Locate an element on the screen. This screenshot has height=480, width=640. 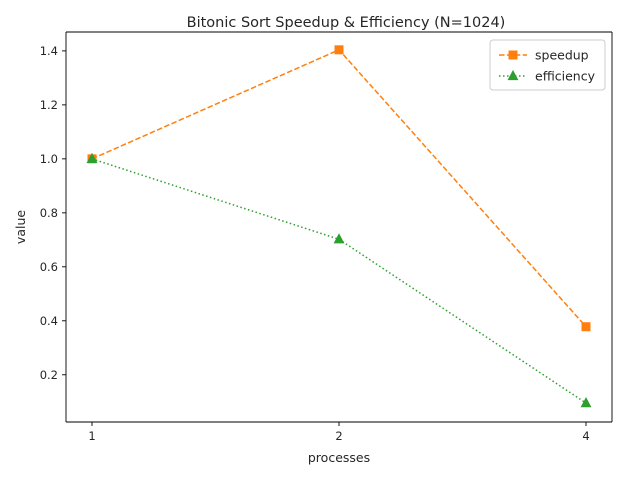
legend-box is located at coordinates (547, 65).